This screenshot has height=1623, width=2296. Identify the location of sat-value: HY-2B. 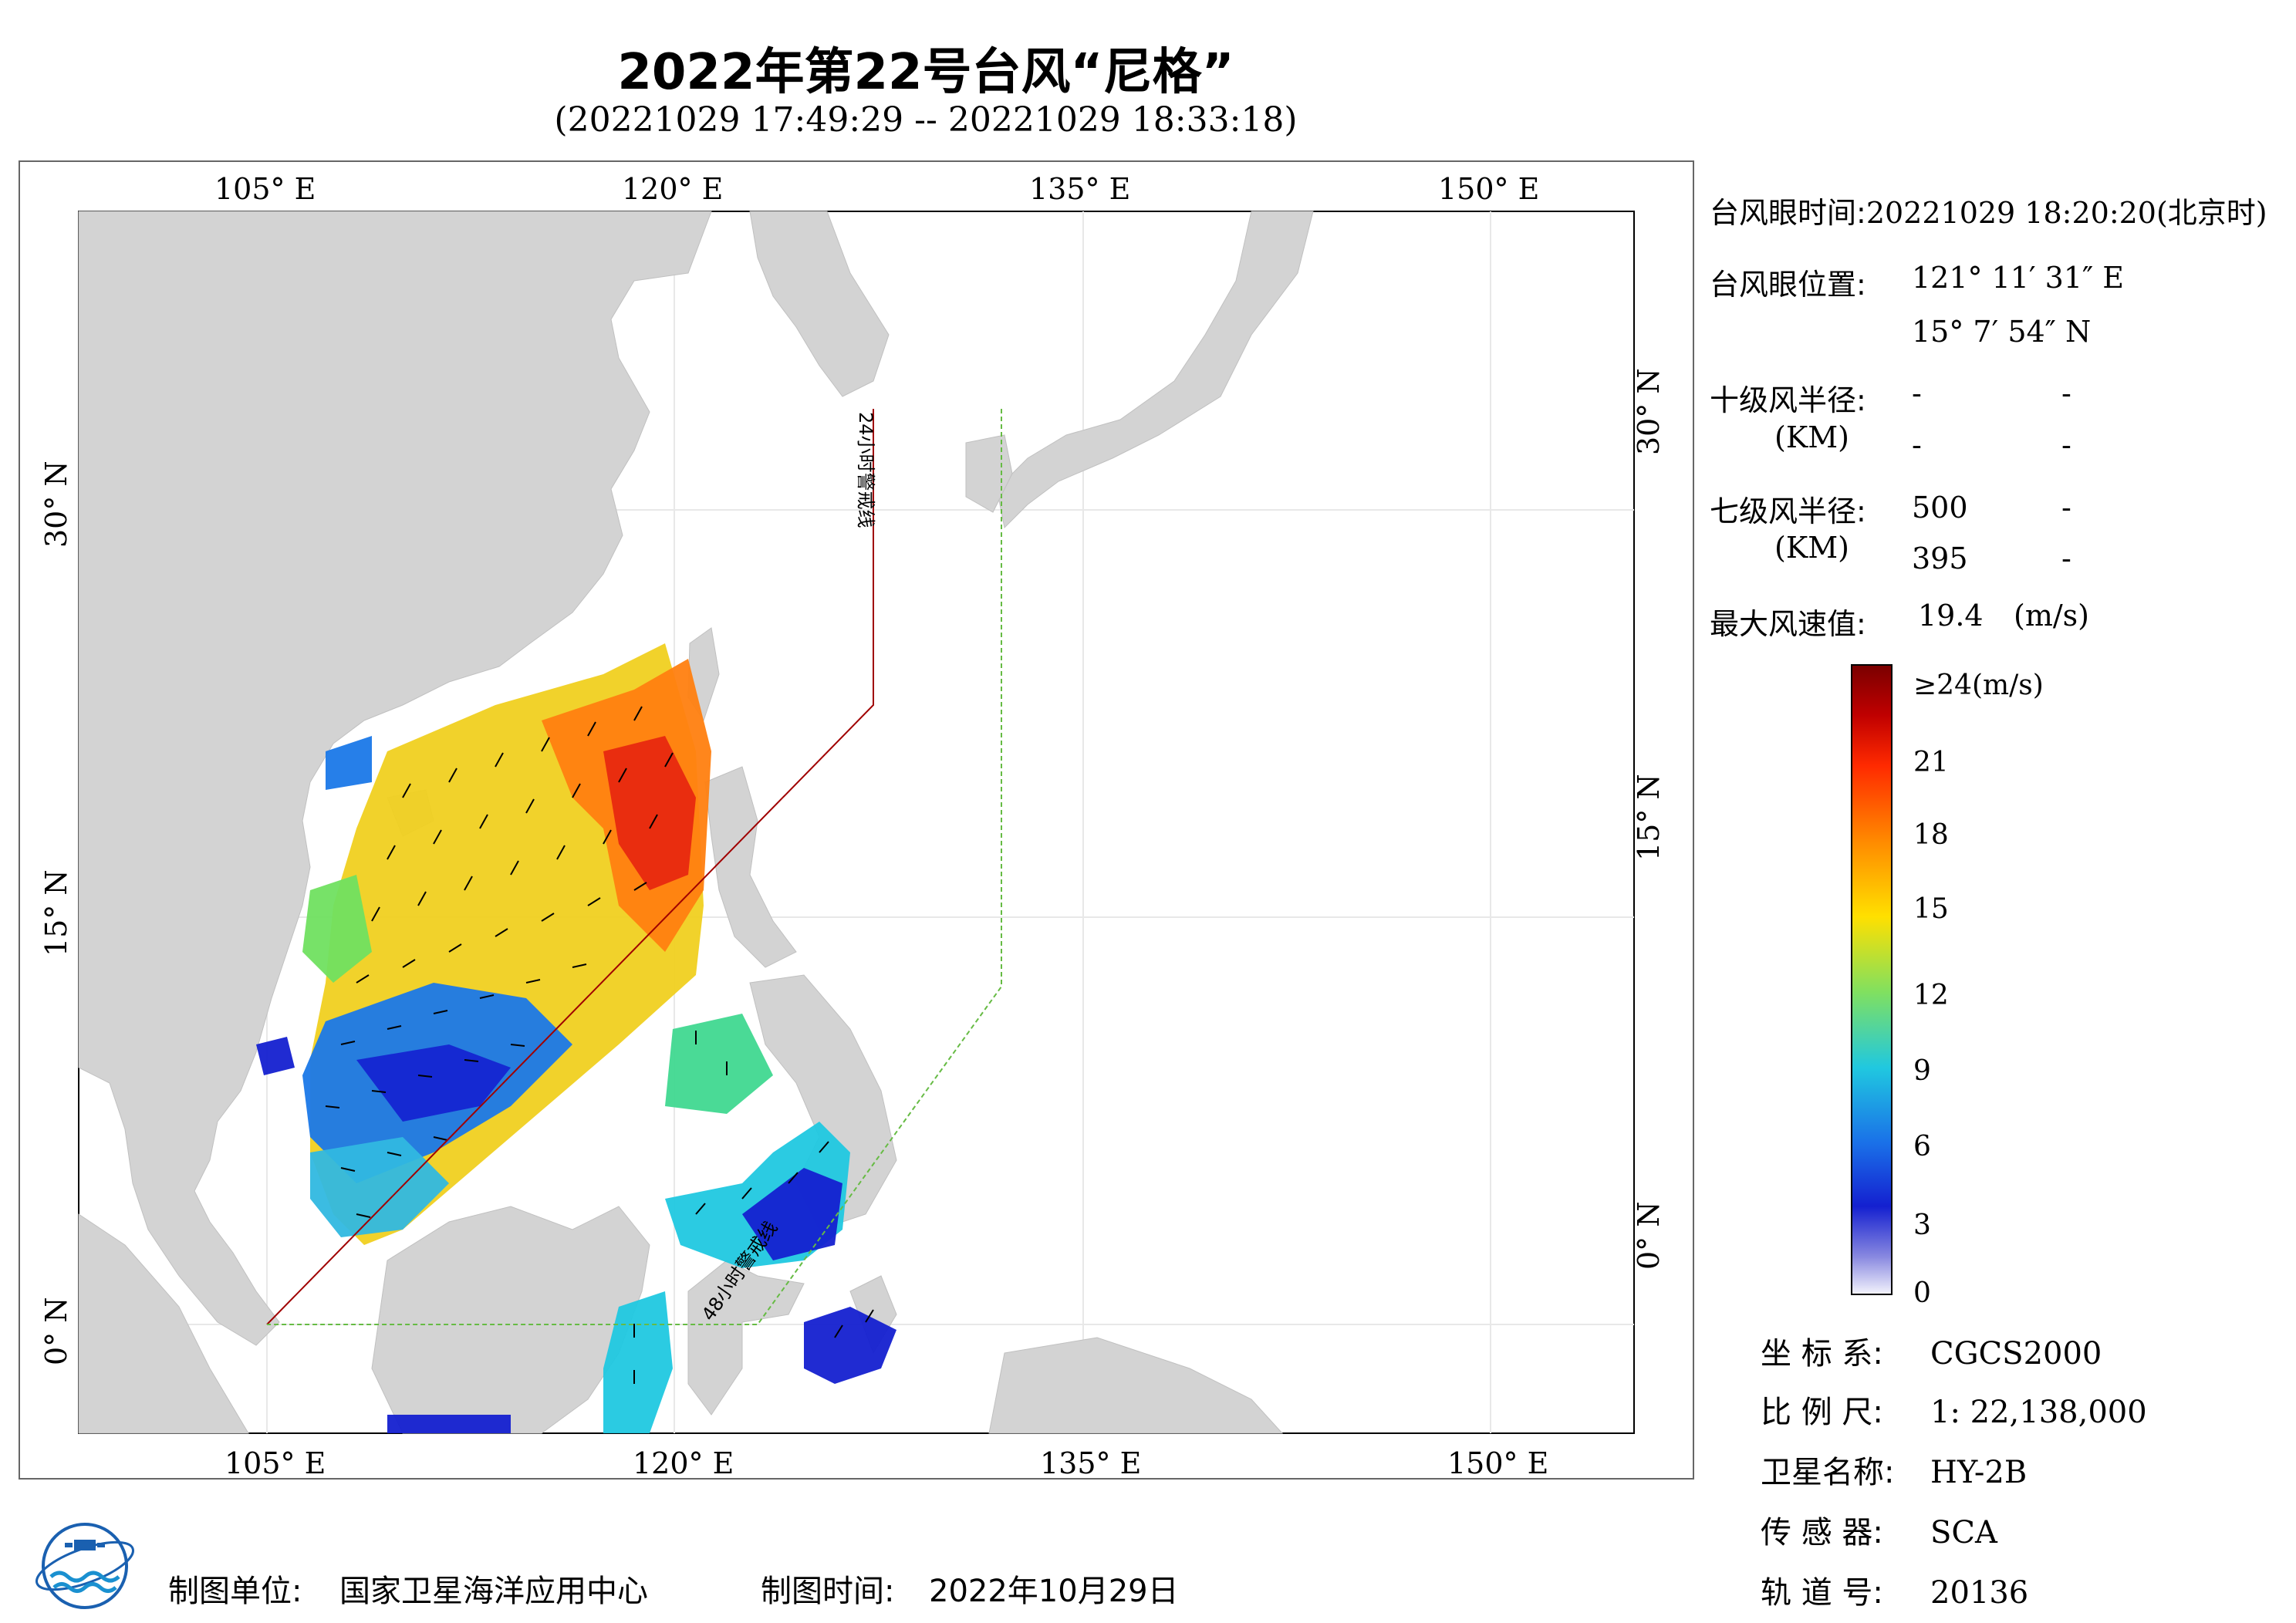
(1979, 1472).